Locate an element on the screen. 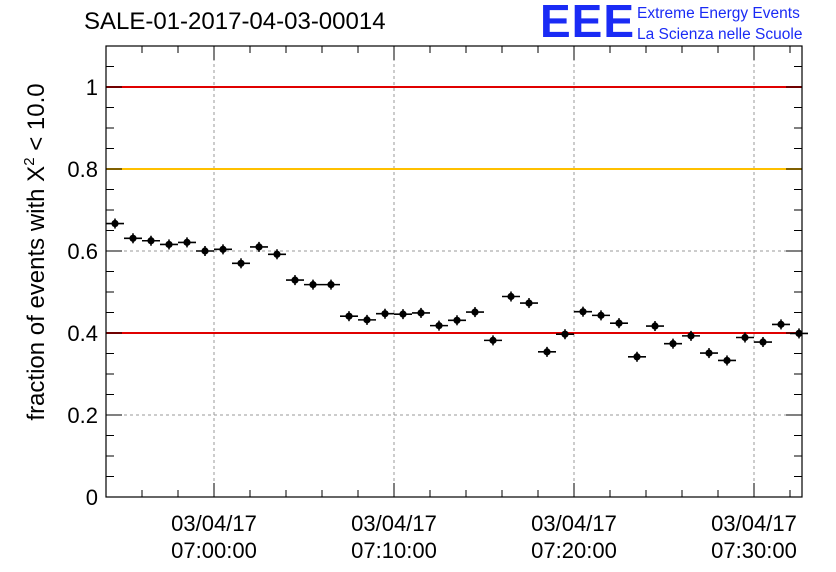  logo-line-2: La Scienza nelle Scuole is located at coordinates (720, 34).